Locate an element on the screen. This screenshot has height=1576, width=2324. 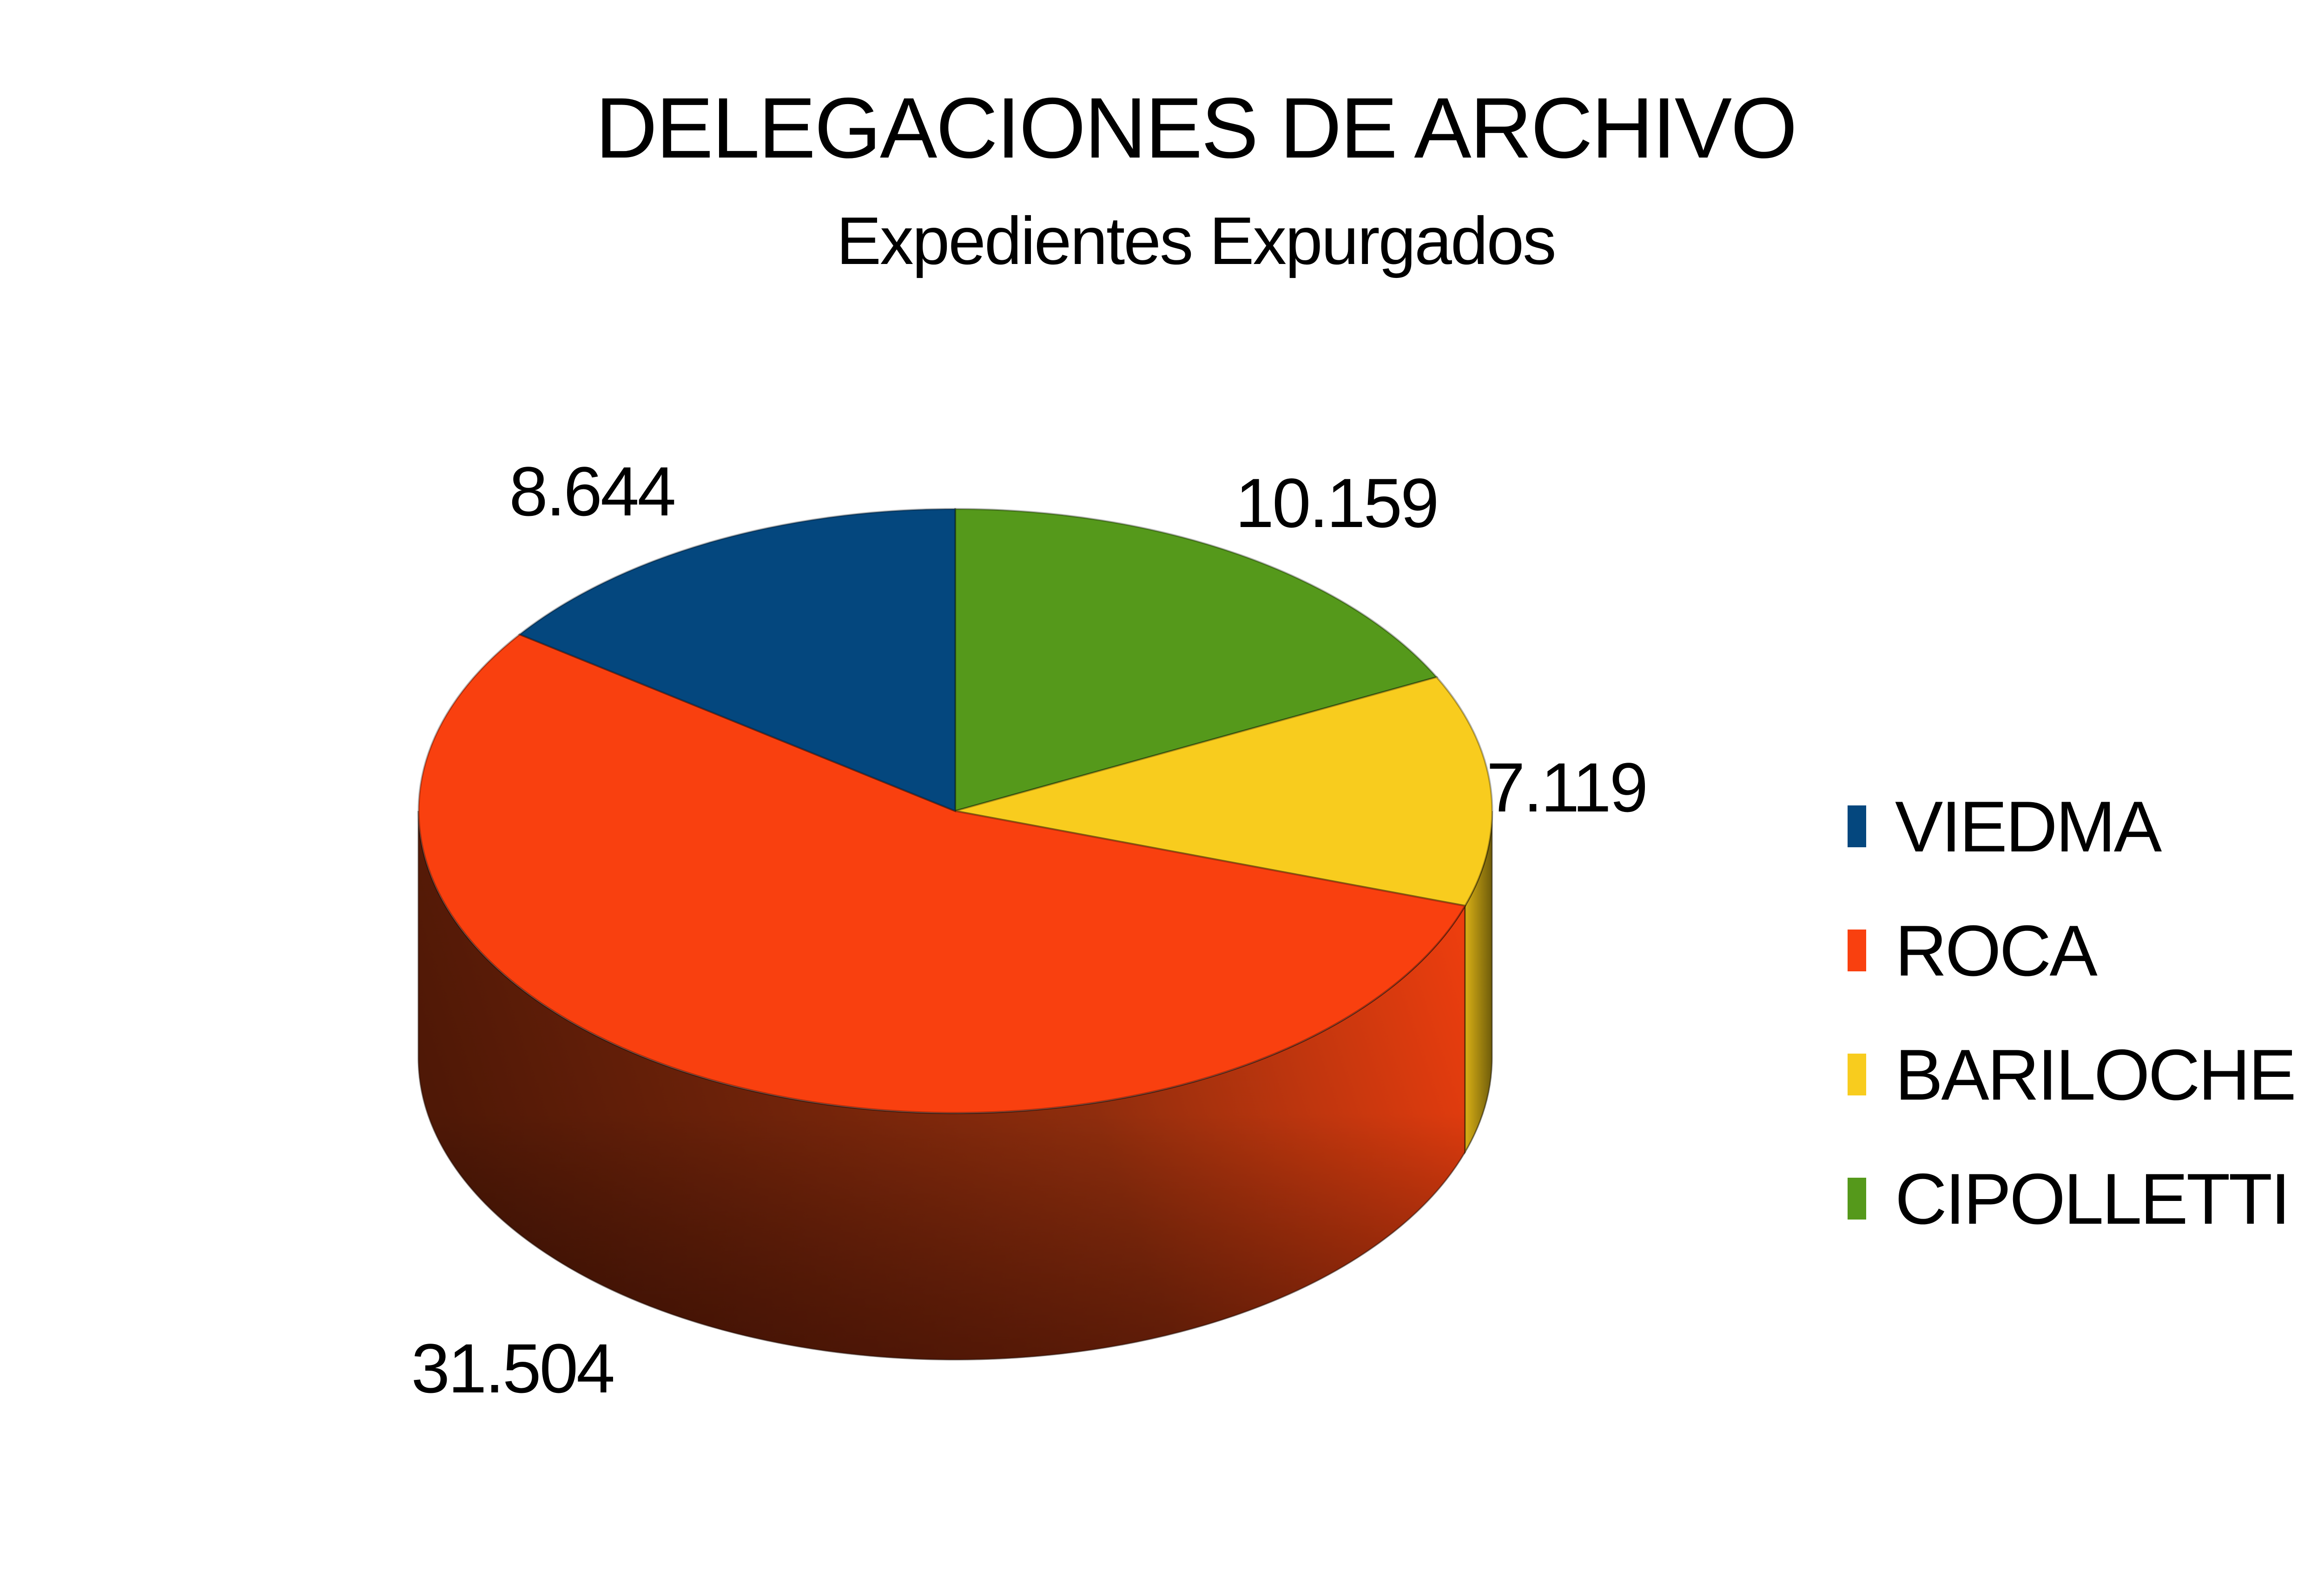
legend-swatch-viedma is located at coordinates (1857, 826).